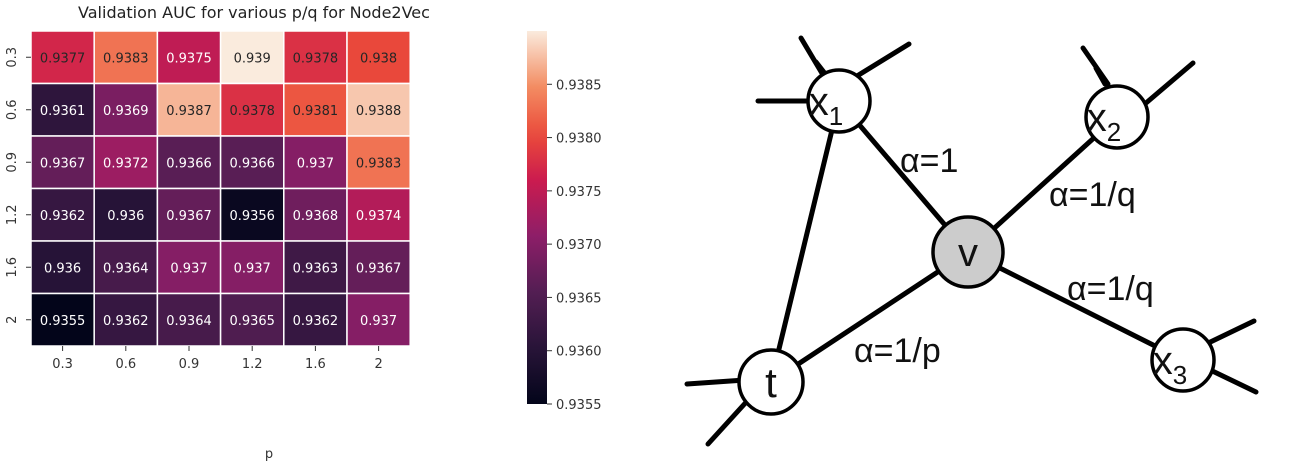 This screenshot has width=1289, height=463. What do you see at coordinates (579, 85) in the screenshot?
I see `colorbar-tick-label: 0.9385` at bounding box center [579, 85].